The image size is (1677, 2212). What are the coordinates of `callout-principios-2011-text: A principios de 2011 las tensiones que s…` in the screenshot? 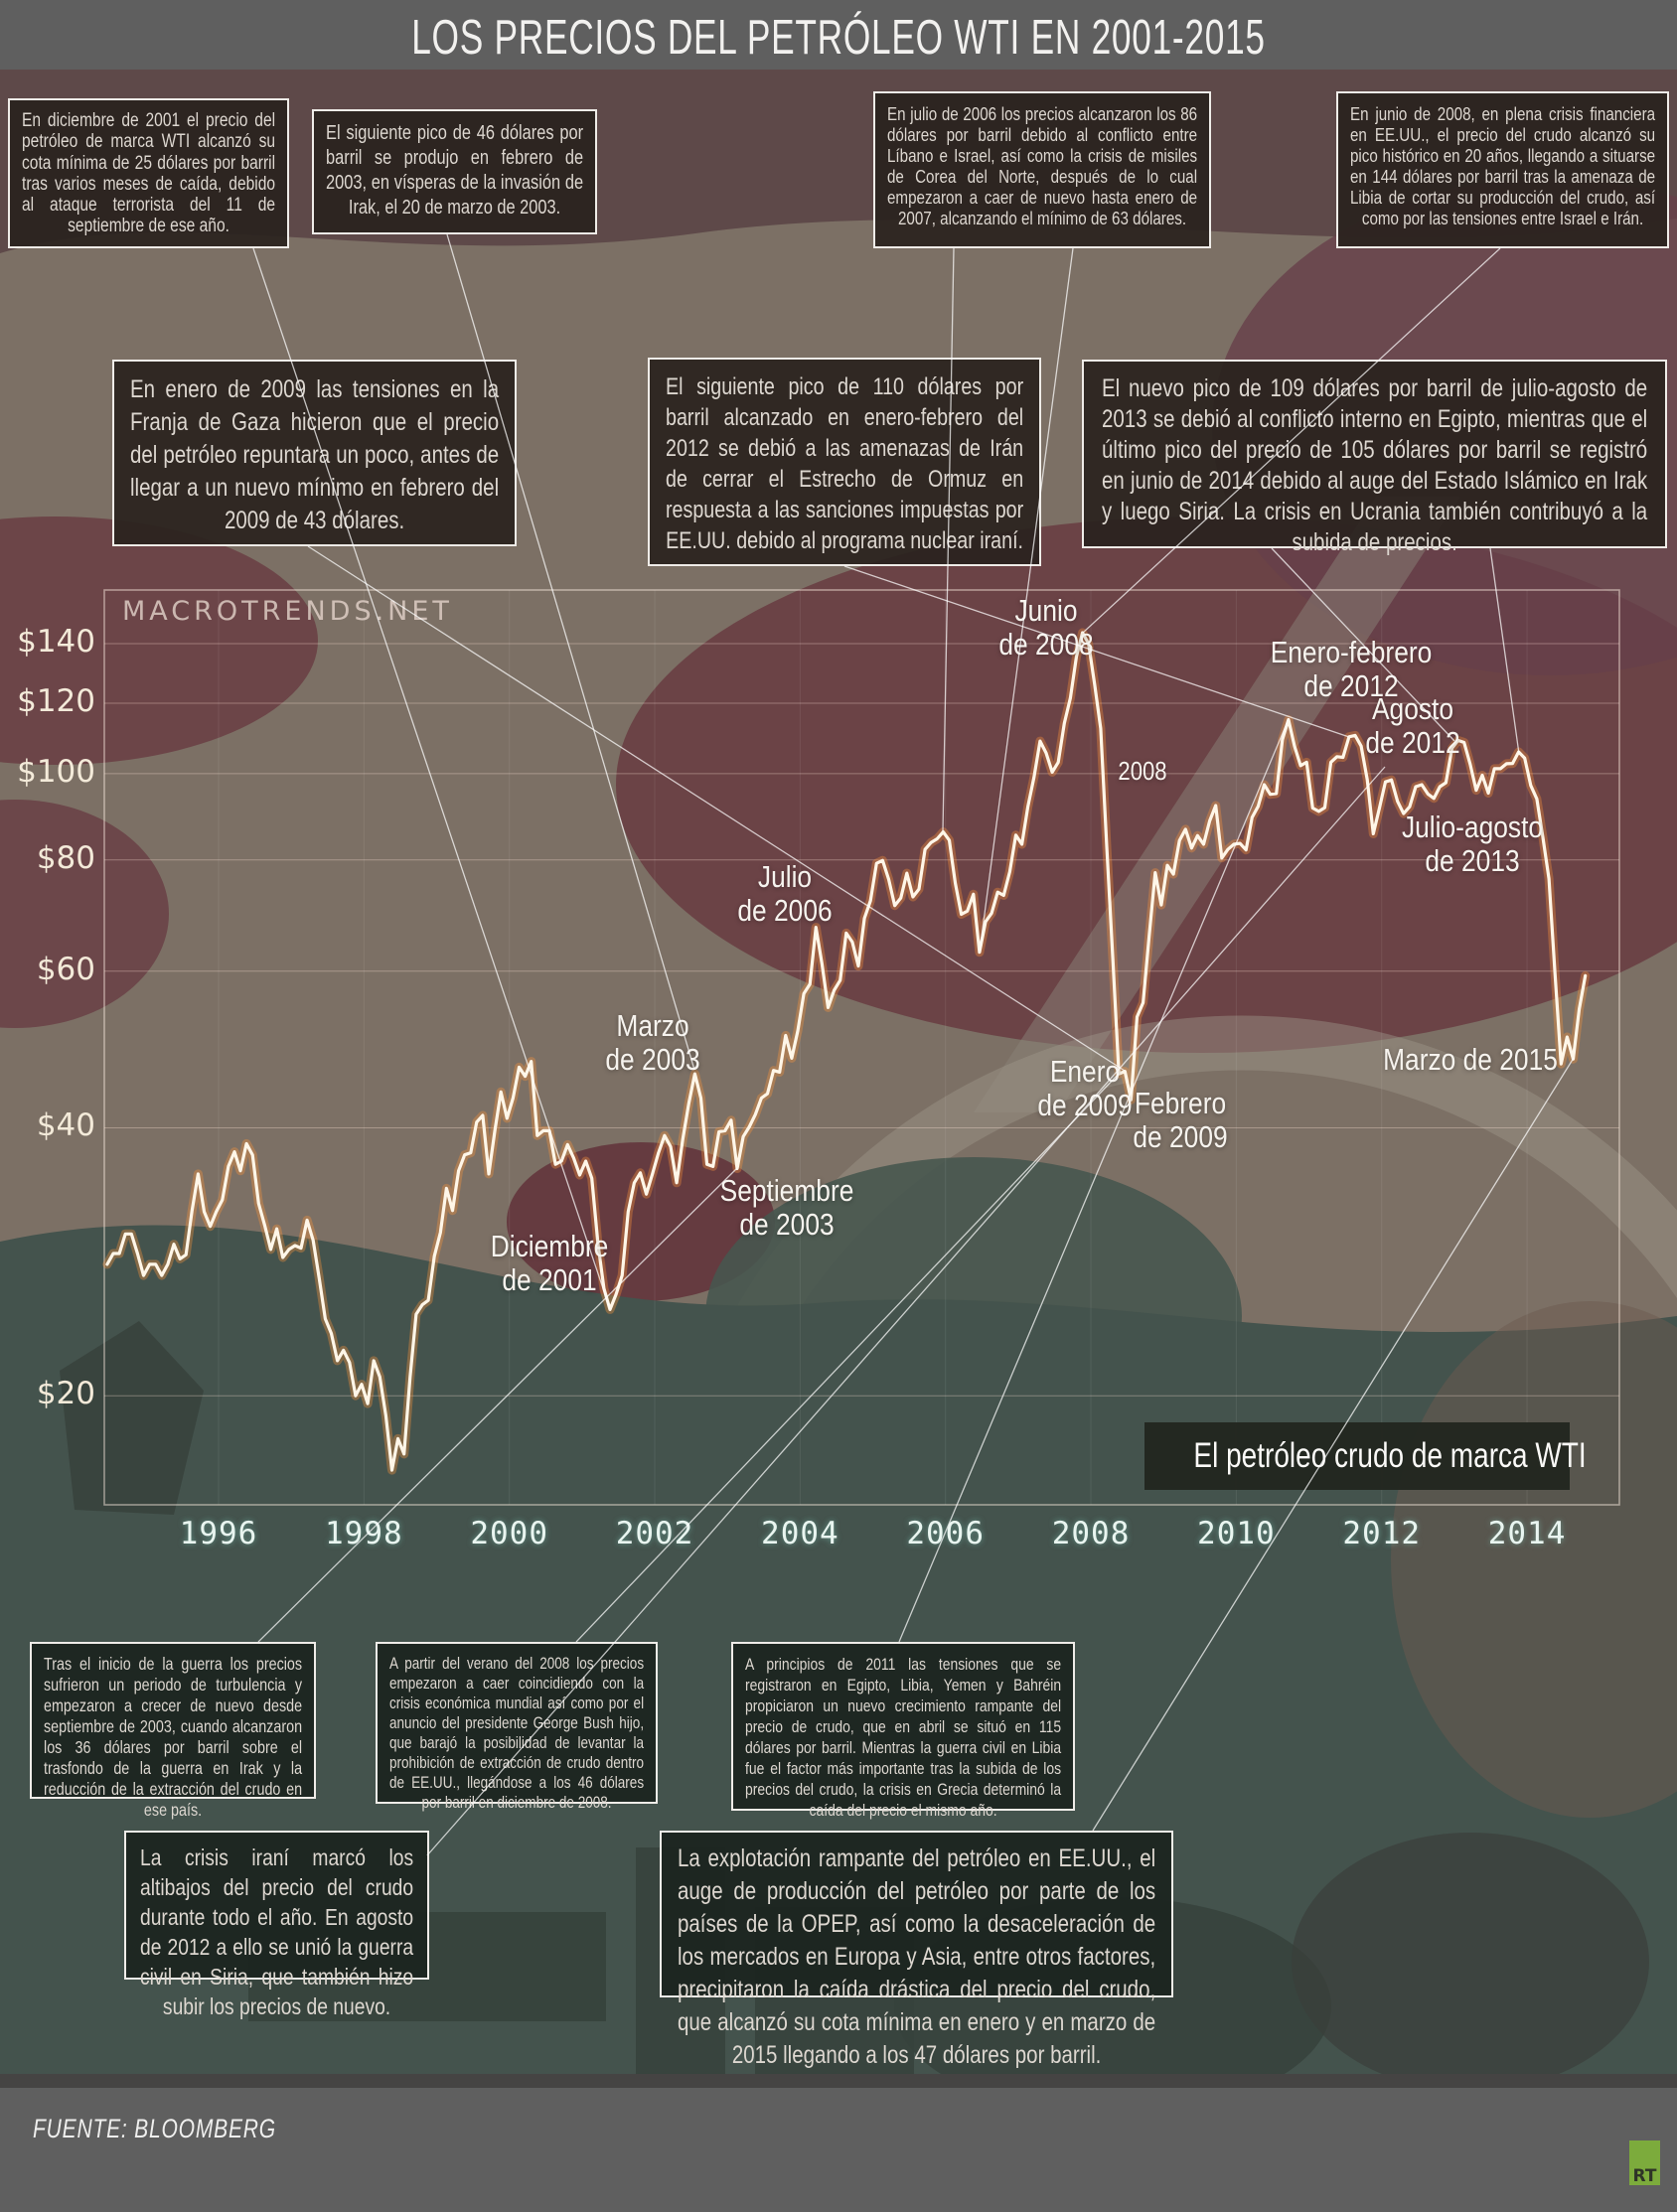 It's located at (903, 1737).